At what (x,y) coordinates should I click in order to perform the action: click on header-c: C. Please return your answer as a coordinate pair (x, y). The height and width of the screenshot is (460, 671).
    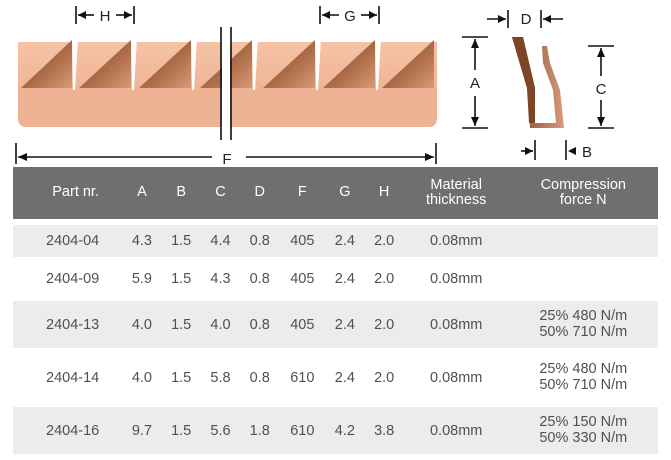
    Looking at the image, I should click on (220, 193).